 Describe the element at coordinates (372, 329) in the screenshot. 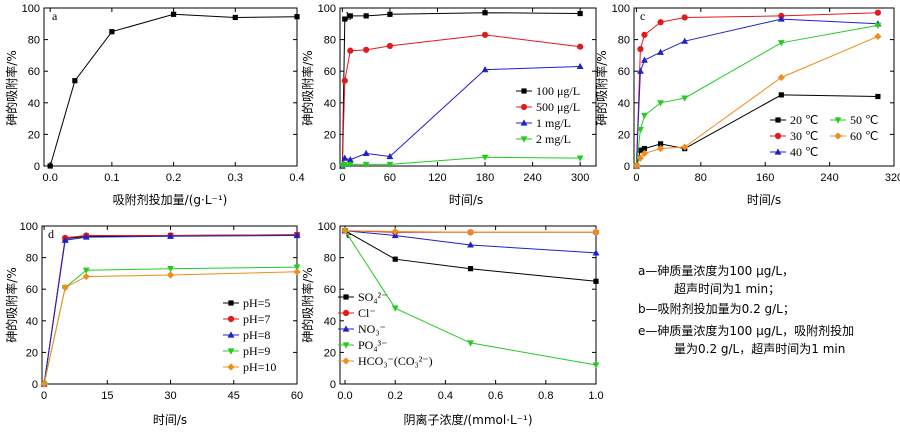

I see `legend-label: NO₃⁻` at that location.